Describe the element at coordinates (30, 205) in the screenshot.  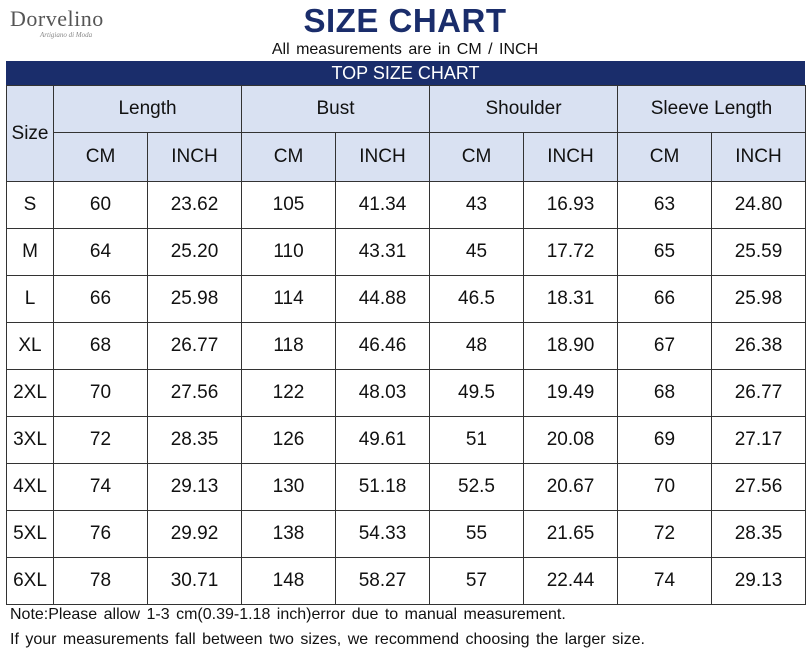
I see `size-cell: S` at that location.